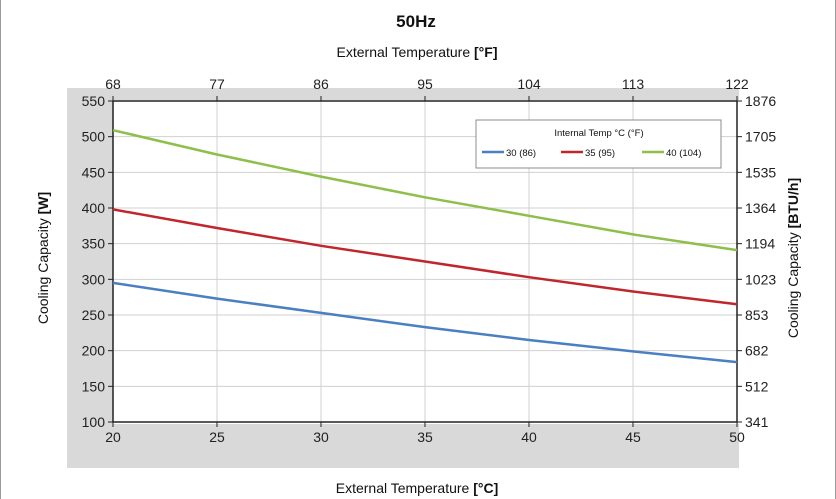  What do you see at coordinates (43, 203) in the screenshot?
I see `y-axis-left-title-unit: [W]` at bounding box center [43, 203].